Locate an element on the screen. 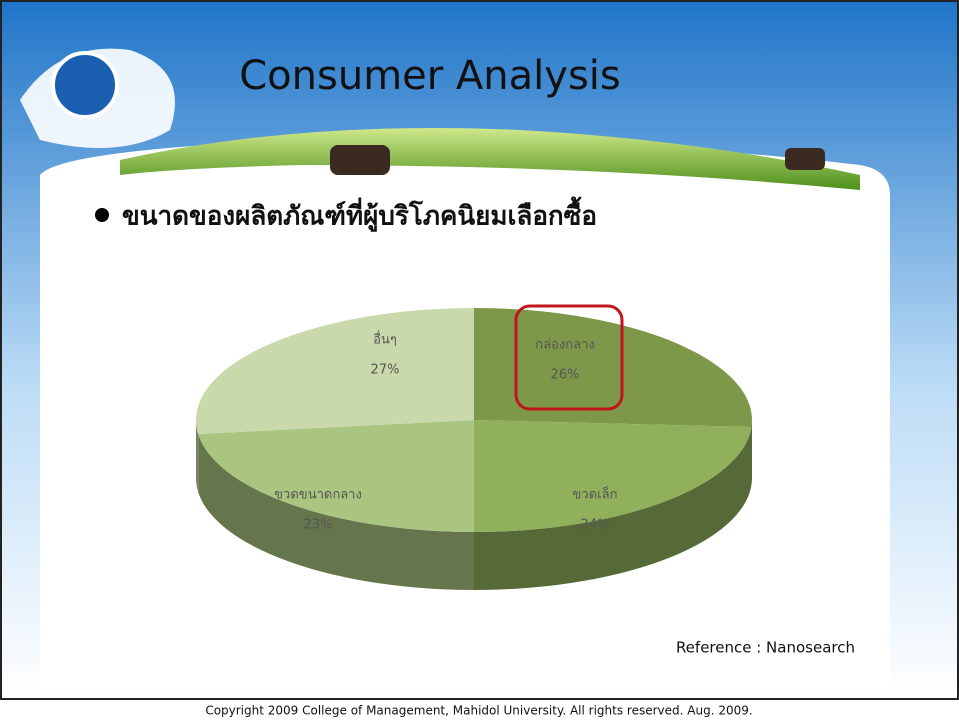 The image size is (959, 721). highlight-box is located at coordinates (569, 357).